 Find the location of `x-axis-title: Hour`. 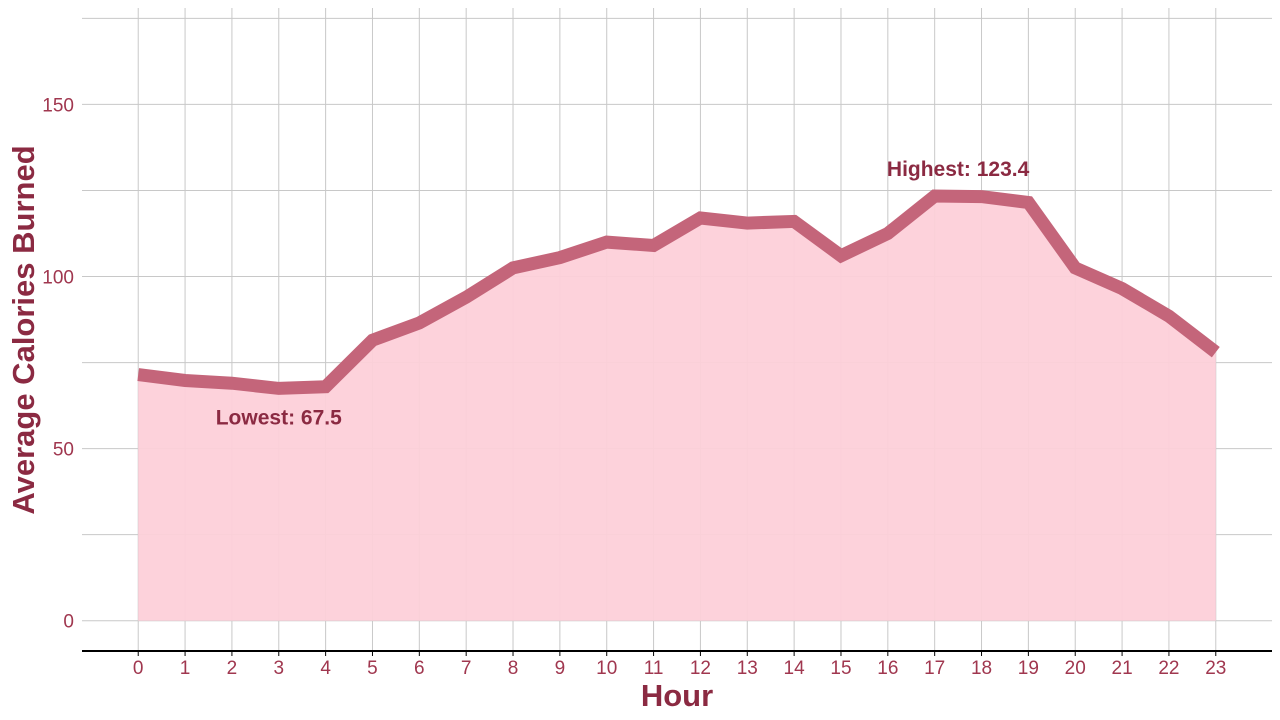

x-axis-title: Hour is located at coordinates (677, 695).